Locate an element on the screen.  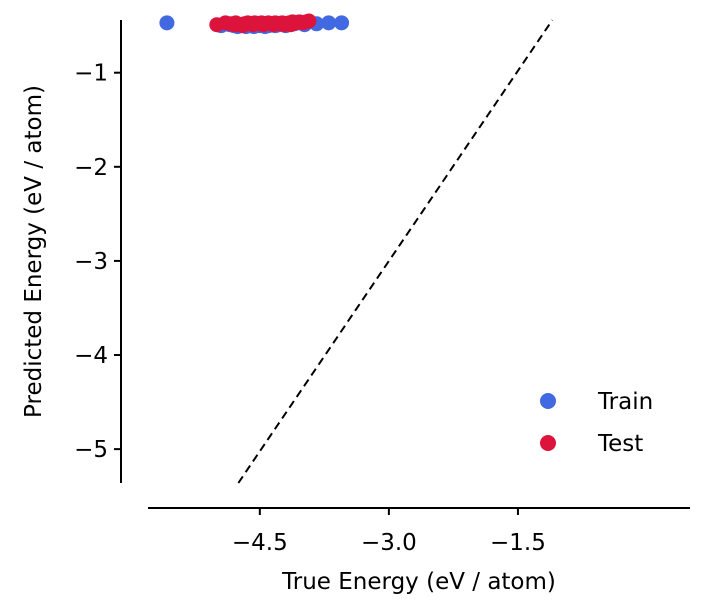
legend-label-train: Train is located at coordinates (625, 402).